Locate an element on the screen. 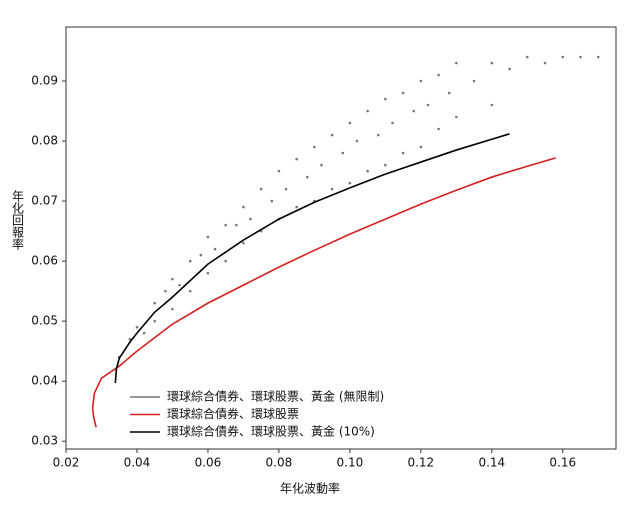 This screenshot has height=509, width=640. x-tick-label: 0.08 is located at coordinates (279, 463).